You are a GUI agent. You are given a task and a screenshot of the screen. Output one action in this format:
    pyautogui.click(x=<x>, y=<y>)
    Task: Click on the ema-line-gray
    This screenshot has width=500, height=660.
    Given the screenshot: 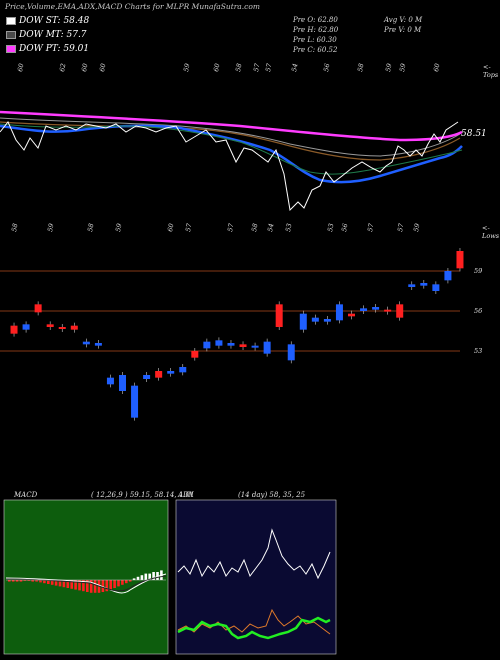 What is the action you would take?
    pyautogui.click(x=230, y=137)
    